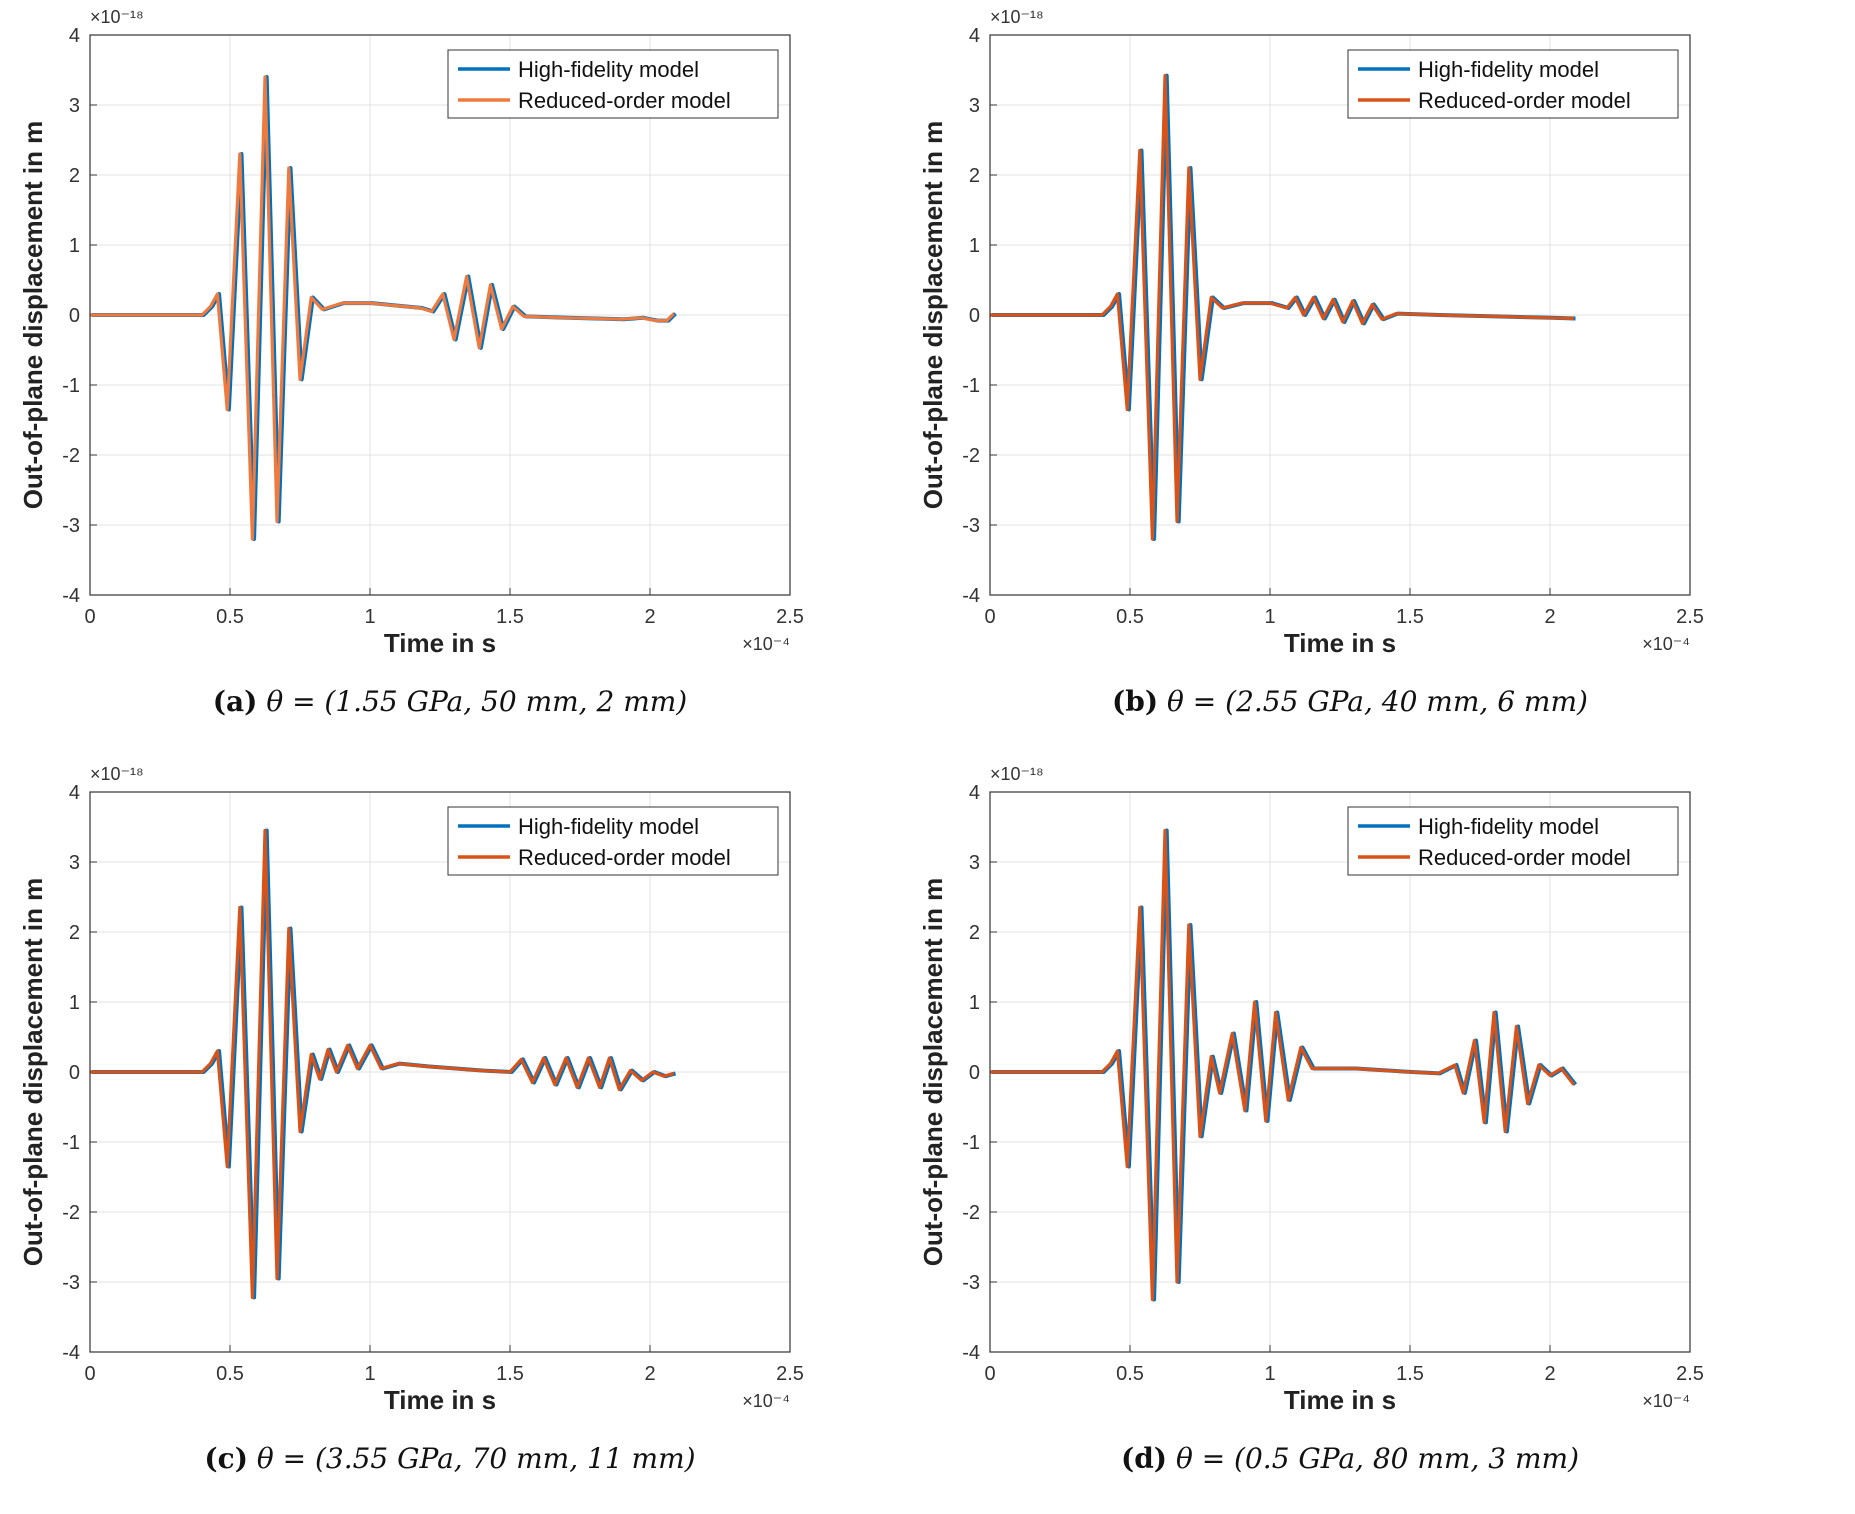  Describe the element at coordinates (477, 701) in the screenshot. I see `caption-param-a: θ = (1.55 GPa, 50 mm, 2 mm)` at that location.